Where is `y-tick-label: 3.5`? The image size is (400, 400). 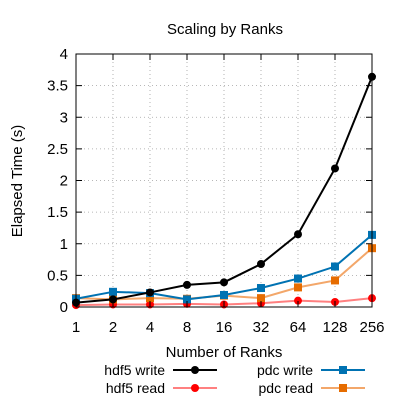 y-tick-label: 3.5 is located at coordinates (57, 86).